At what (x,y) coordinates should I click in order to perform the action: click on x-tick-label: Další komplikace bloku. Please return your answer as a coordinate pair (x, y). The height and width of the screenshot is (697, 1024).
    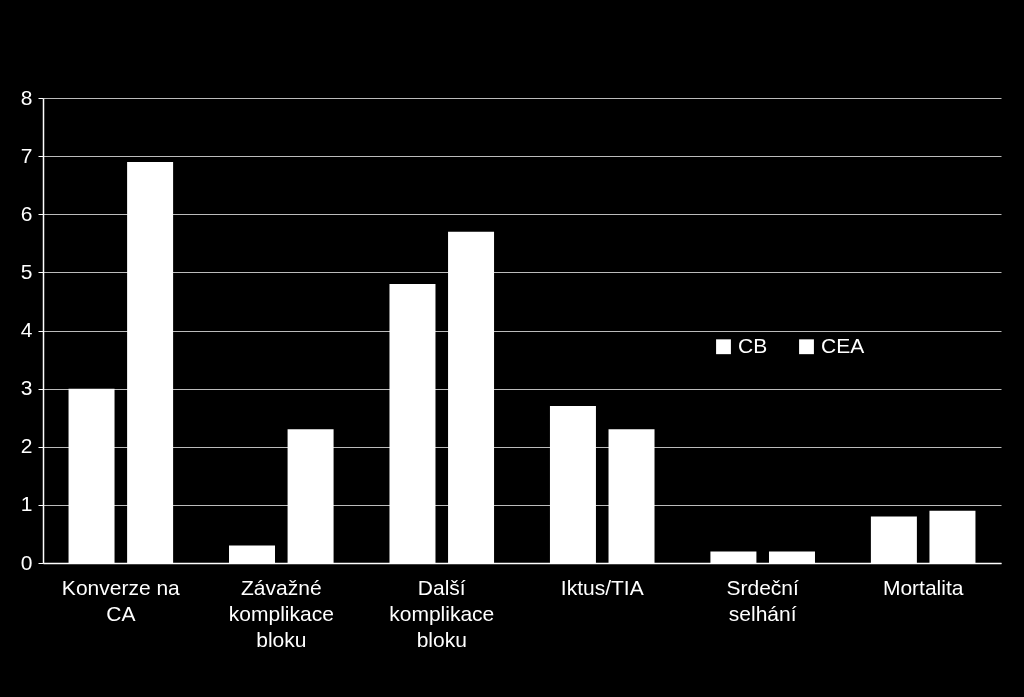
    Looking at the image, I should click on (442, 613).